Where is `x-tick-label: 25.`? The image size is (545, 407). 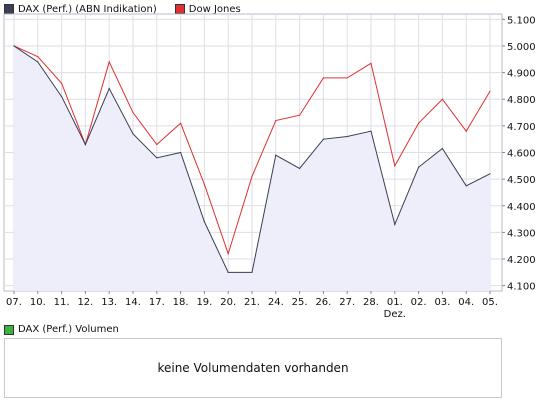
x-tick-label: 25. is located at coordinates (300, 302).